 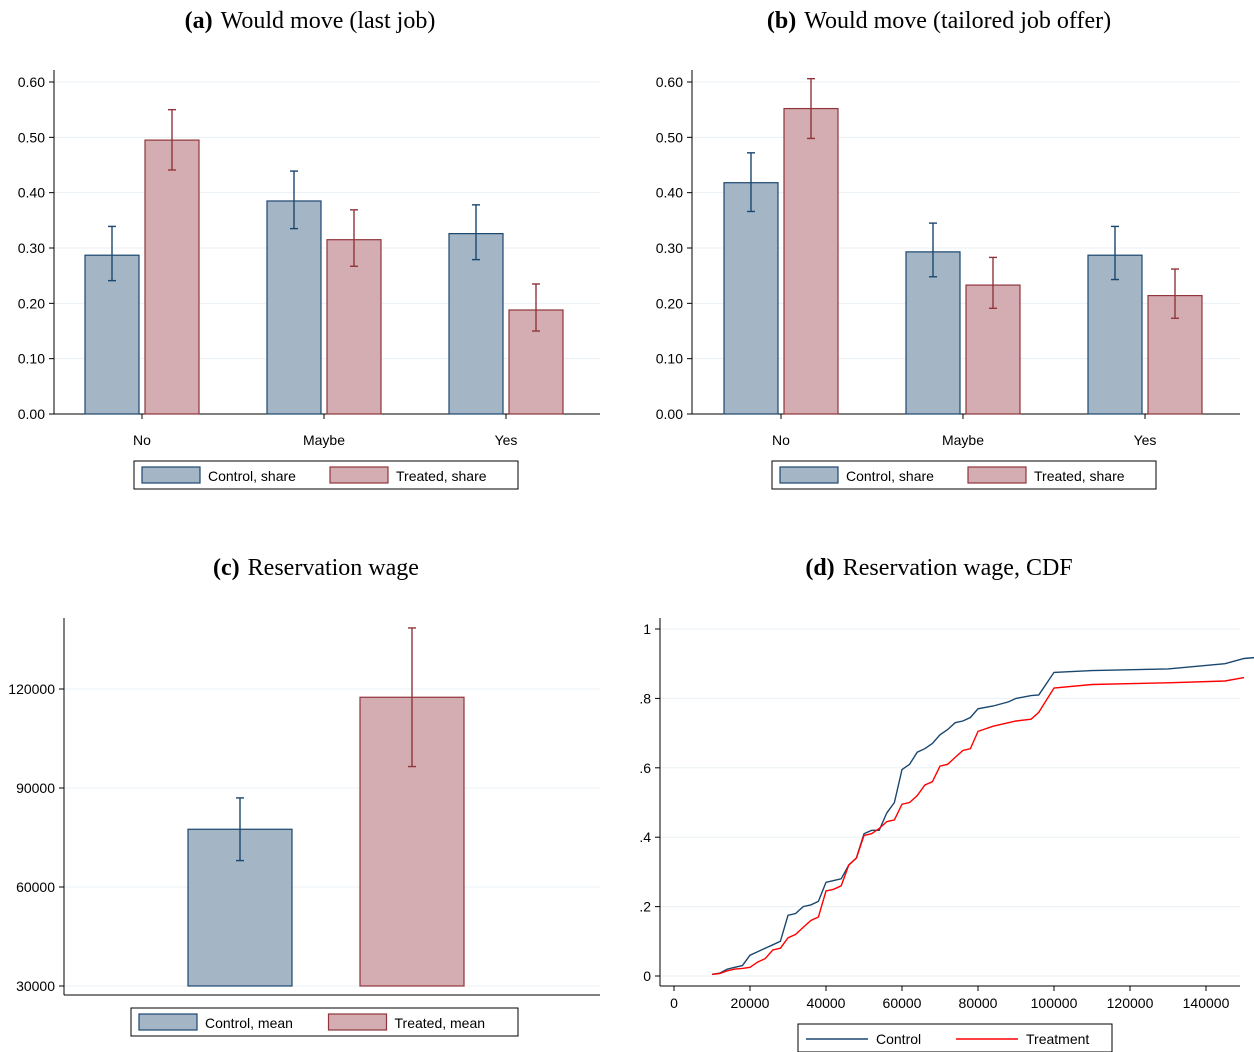 I want to click on x-tick-label: 20000, so click(x=750, y=1003).